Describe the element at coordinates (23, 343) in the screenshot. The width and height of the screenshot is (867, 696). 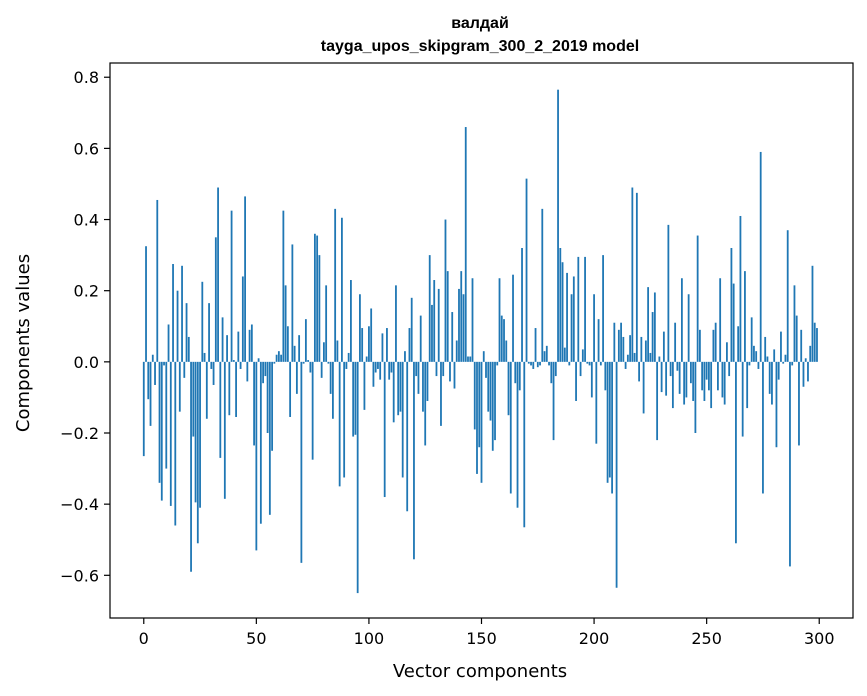
I see `y-axis-label: Components values` at that location.